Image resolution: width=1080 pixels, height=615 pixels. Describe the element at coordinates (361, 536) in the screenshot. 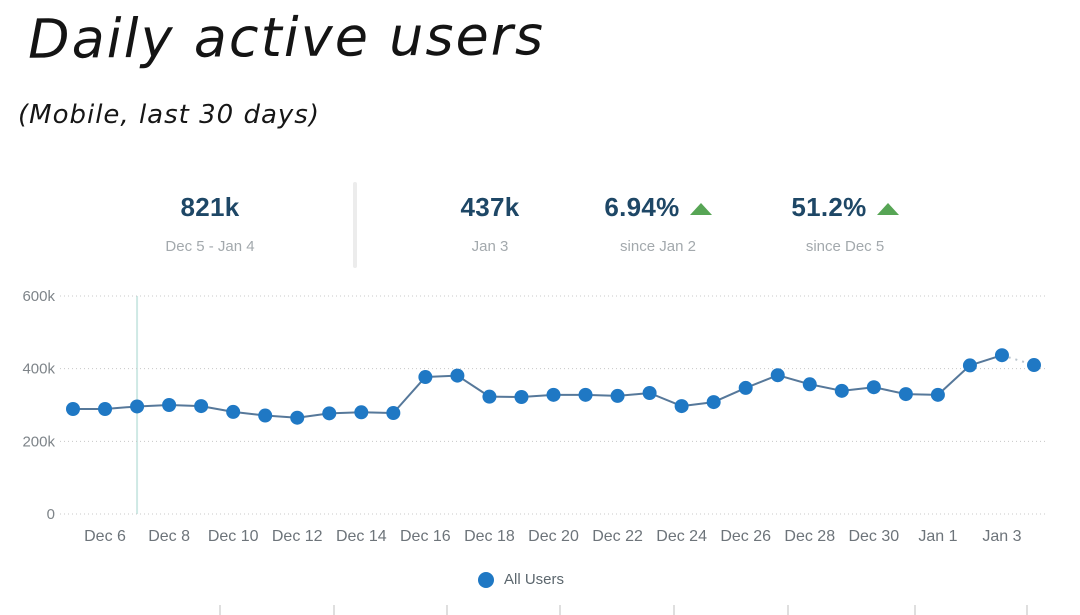

I see `x-axis-tick-label: Dec 14` at that location.